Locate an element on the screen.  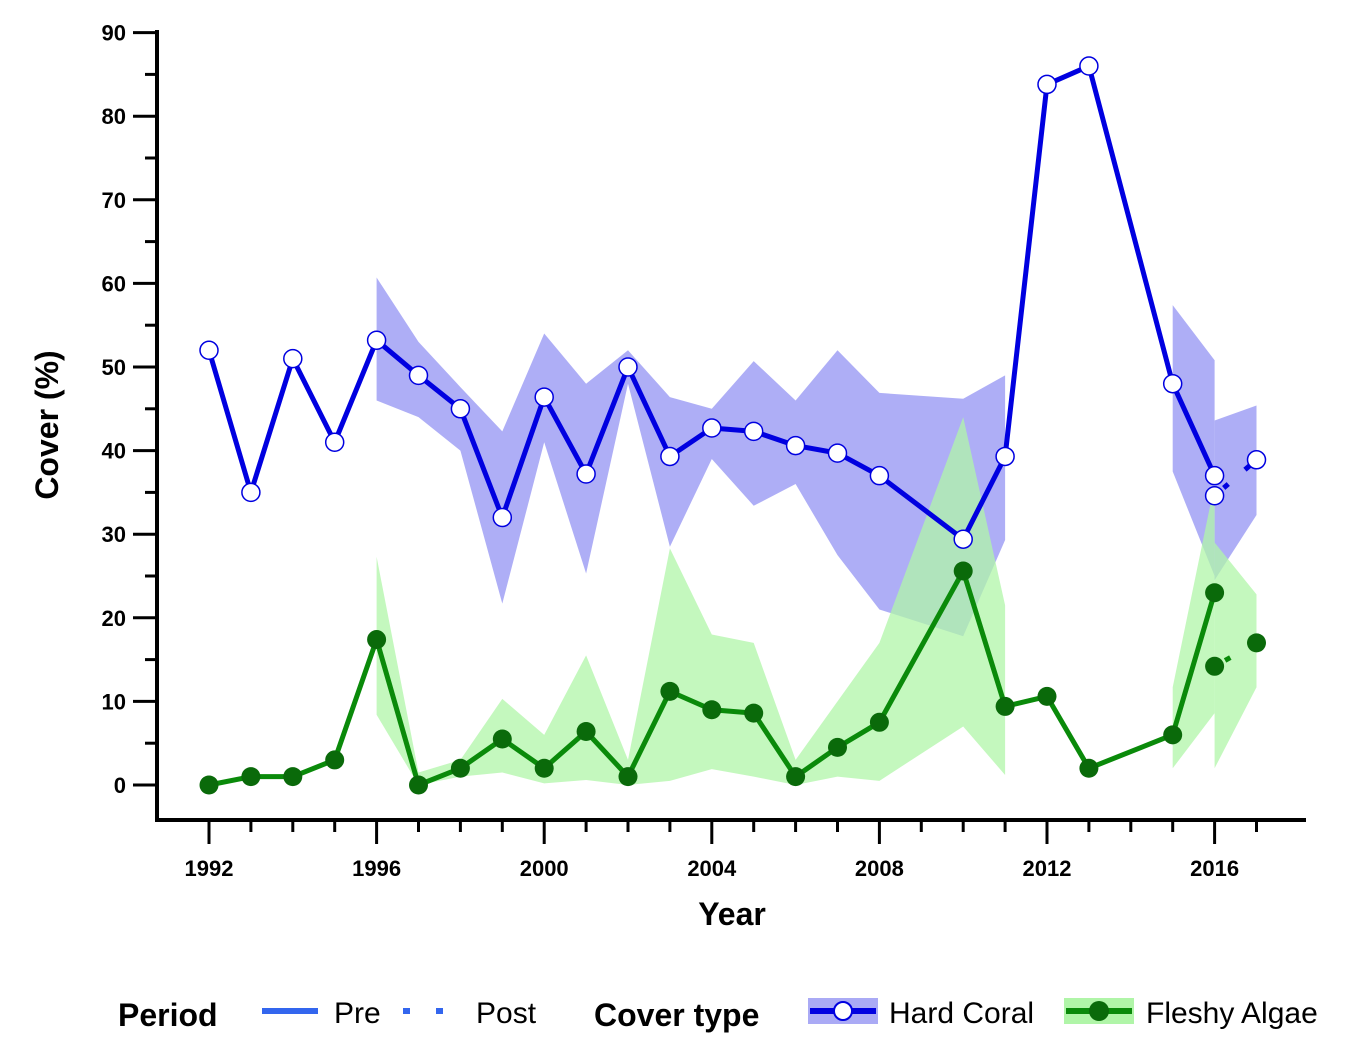
x-axis-title: Year is located at coordinates (732, 914).